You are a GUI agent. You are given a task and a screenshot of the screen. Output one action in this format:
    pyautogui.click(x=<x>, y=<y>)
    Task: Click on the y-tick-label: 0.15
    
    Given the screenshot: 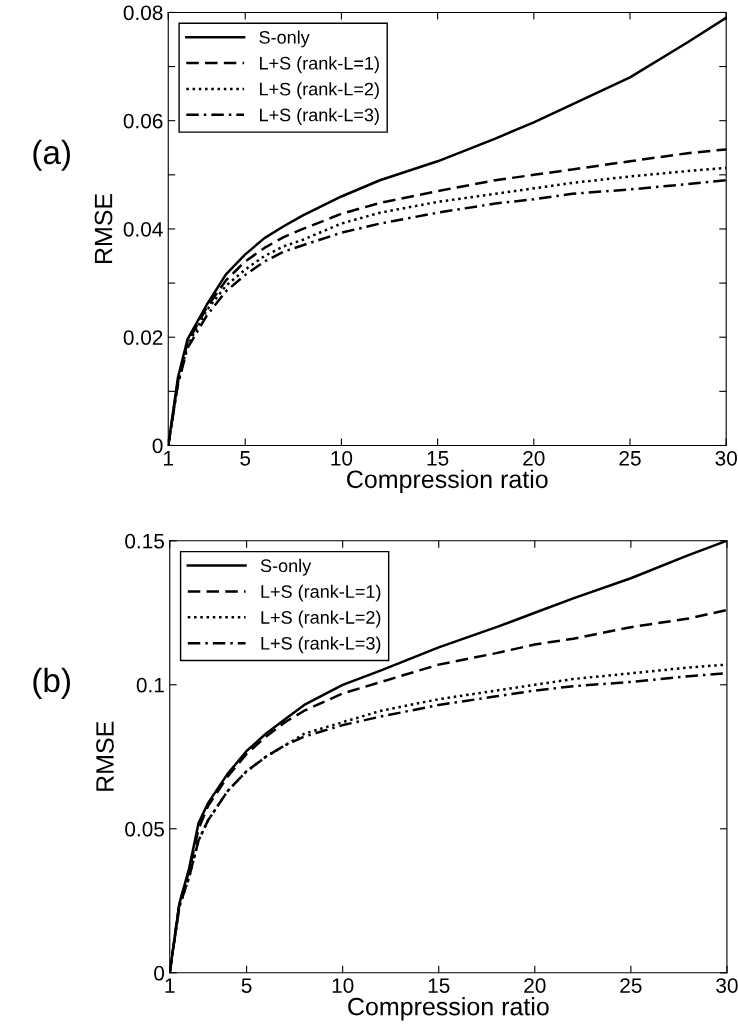 What is the action you would take?
    pyautogui.click(x=145, y=541)
    